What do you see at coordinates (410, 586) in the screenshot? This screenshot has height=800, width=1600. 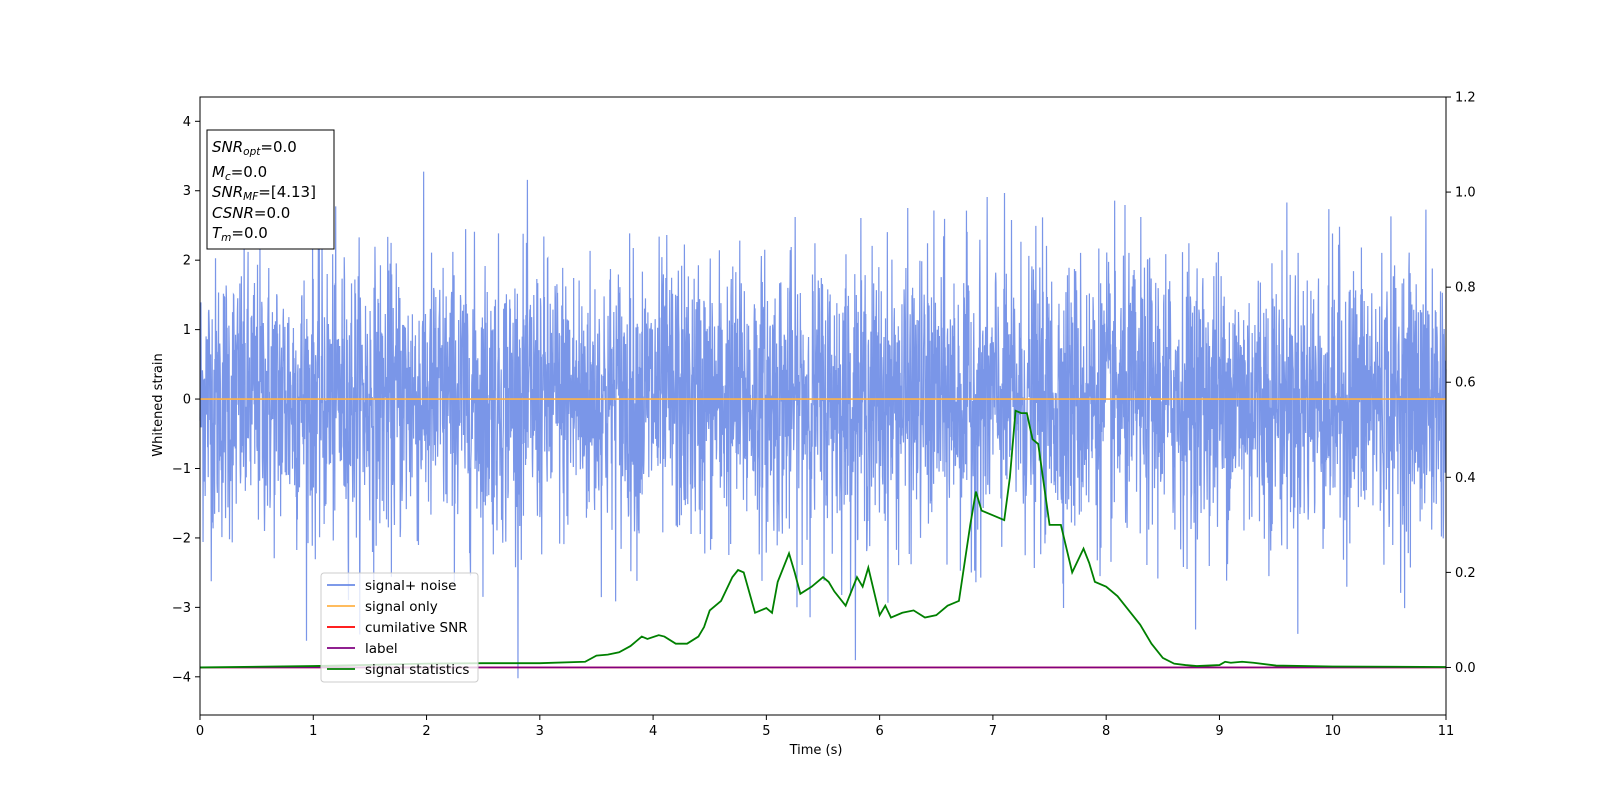 I see `legend-entry: signal+ noise` at bounding box center [410, 586].